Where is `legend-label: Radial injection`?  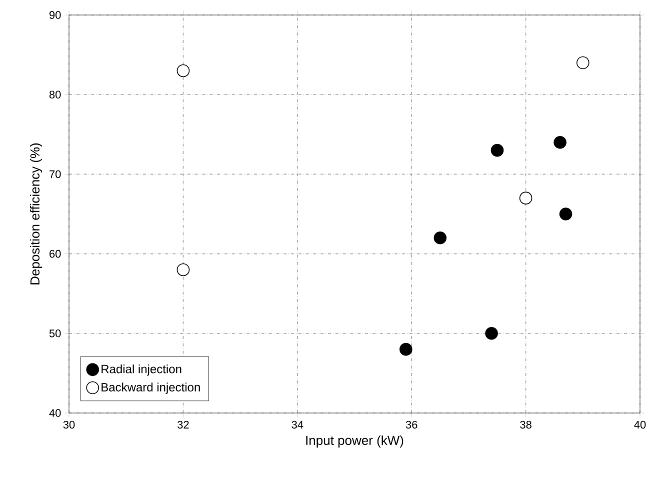
legend-label: Radial injection is located at coordinates (142, 370).